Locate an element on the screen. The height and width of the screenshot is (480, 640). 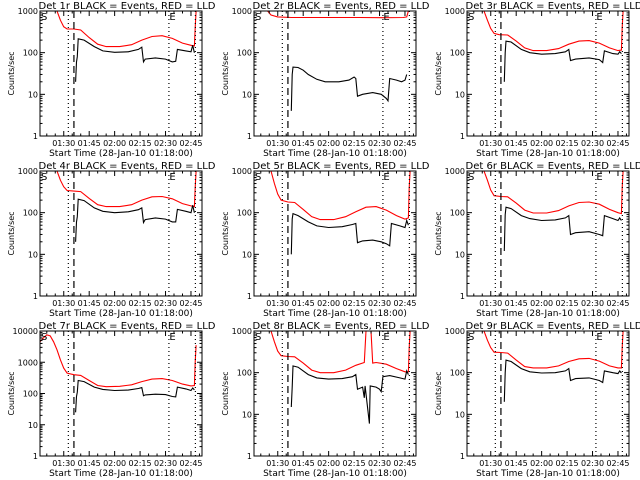
chart-title: Det 1r BLACK = Events, RED = LLD is located at coordinates (127, 6).